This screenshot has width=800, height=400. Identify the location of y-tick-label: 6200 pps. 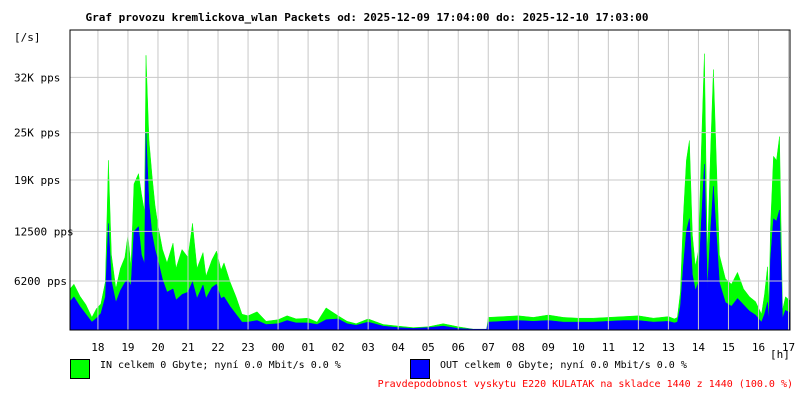
(40, 281).